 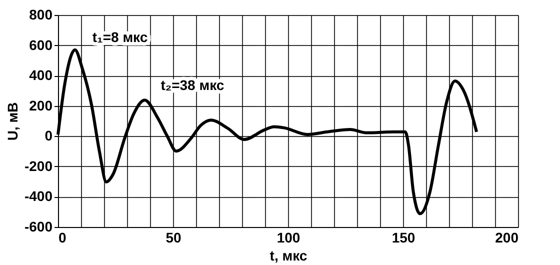 I want to click on x-tick-label: 0, so click(x=62, y=238).